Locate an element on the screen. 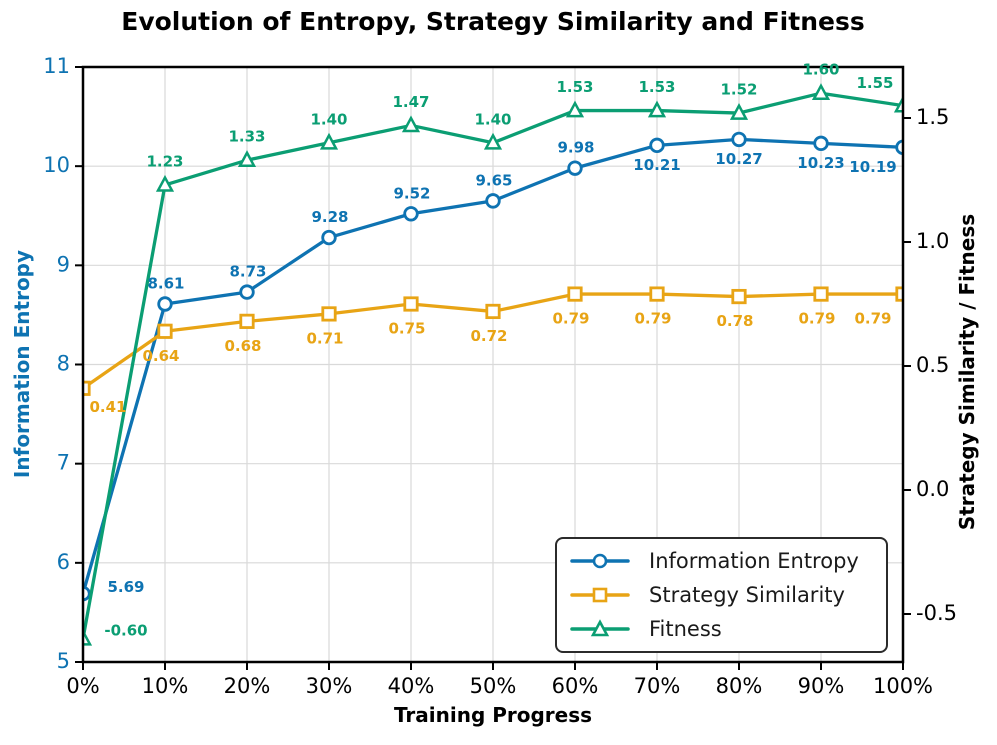 The image size is (997, 745). left-tick-label: 7 is located at coordinates (63, 463).